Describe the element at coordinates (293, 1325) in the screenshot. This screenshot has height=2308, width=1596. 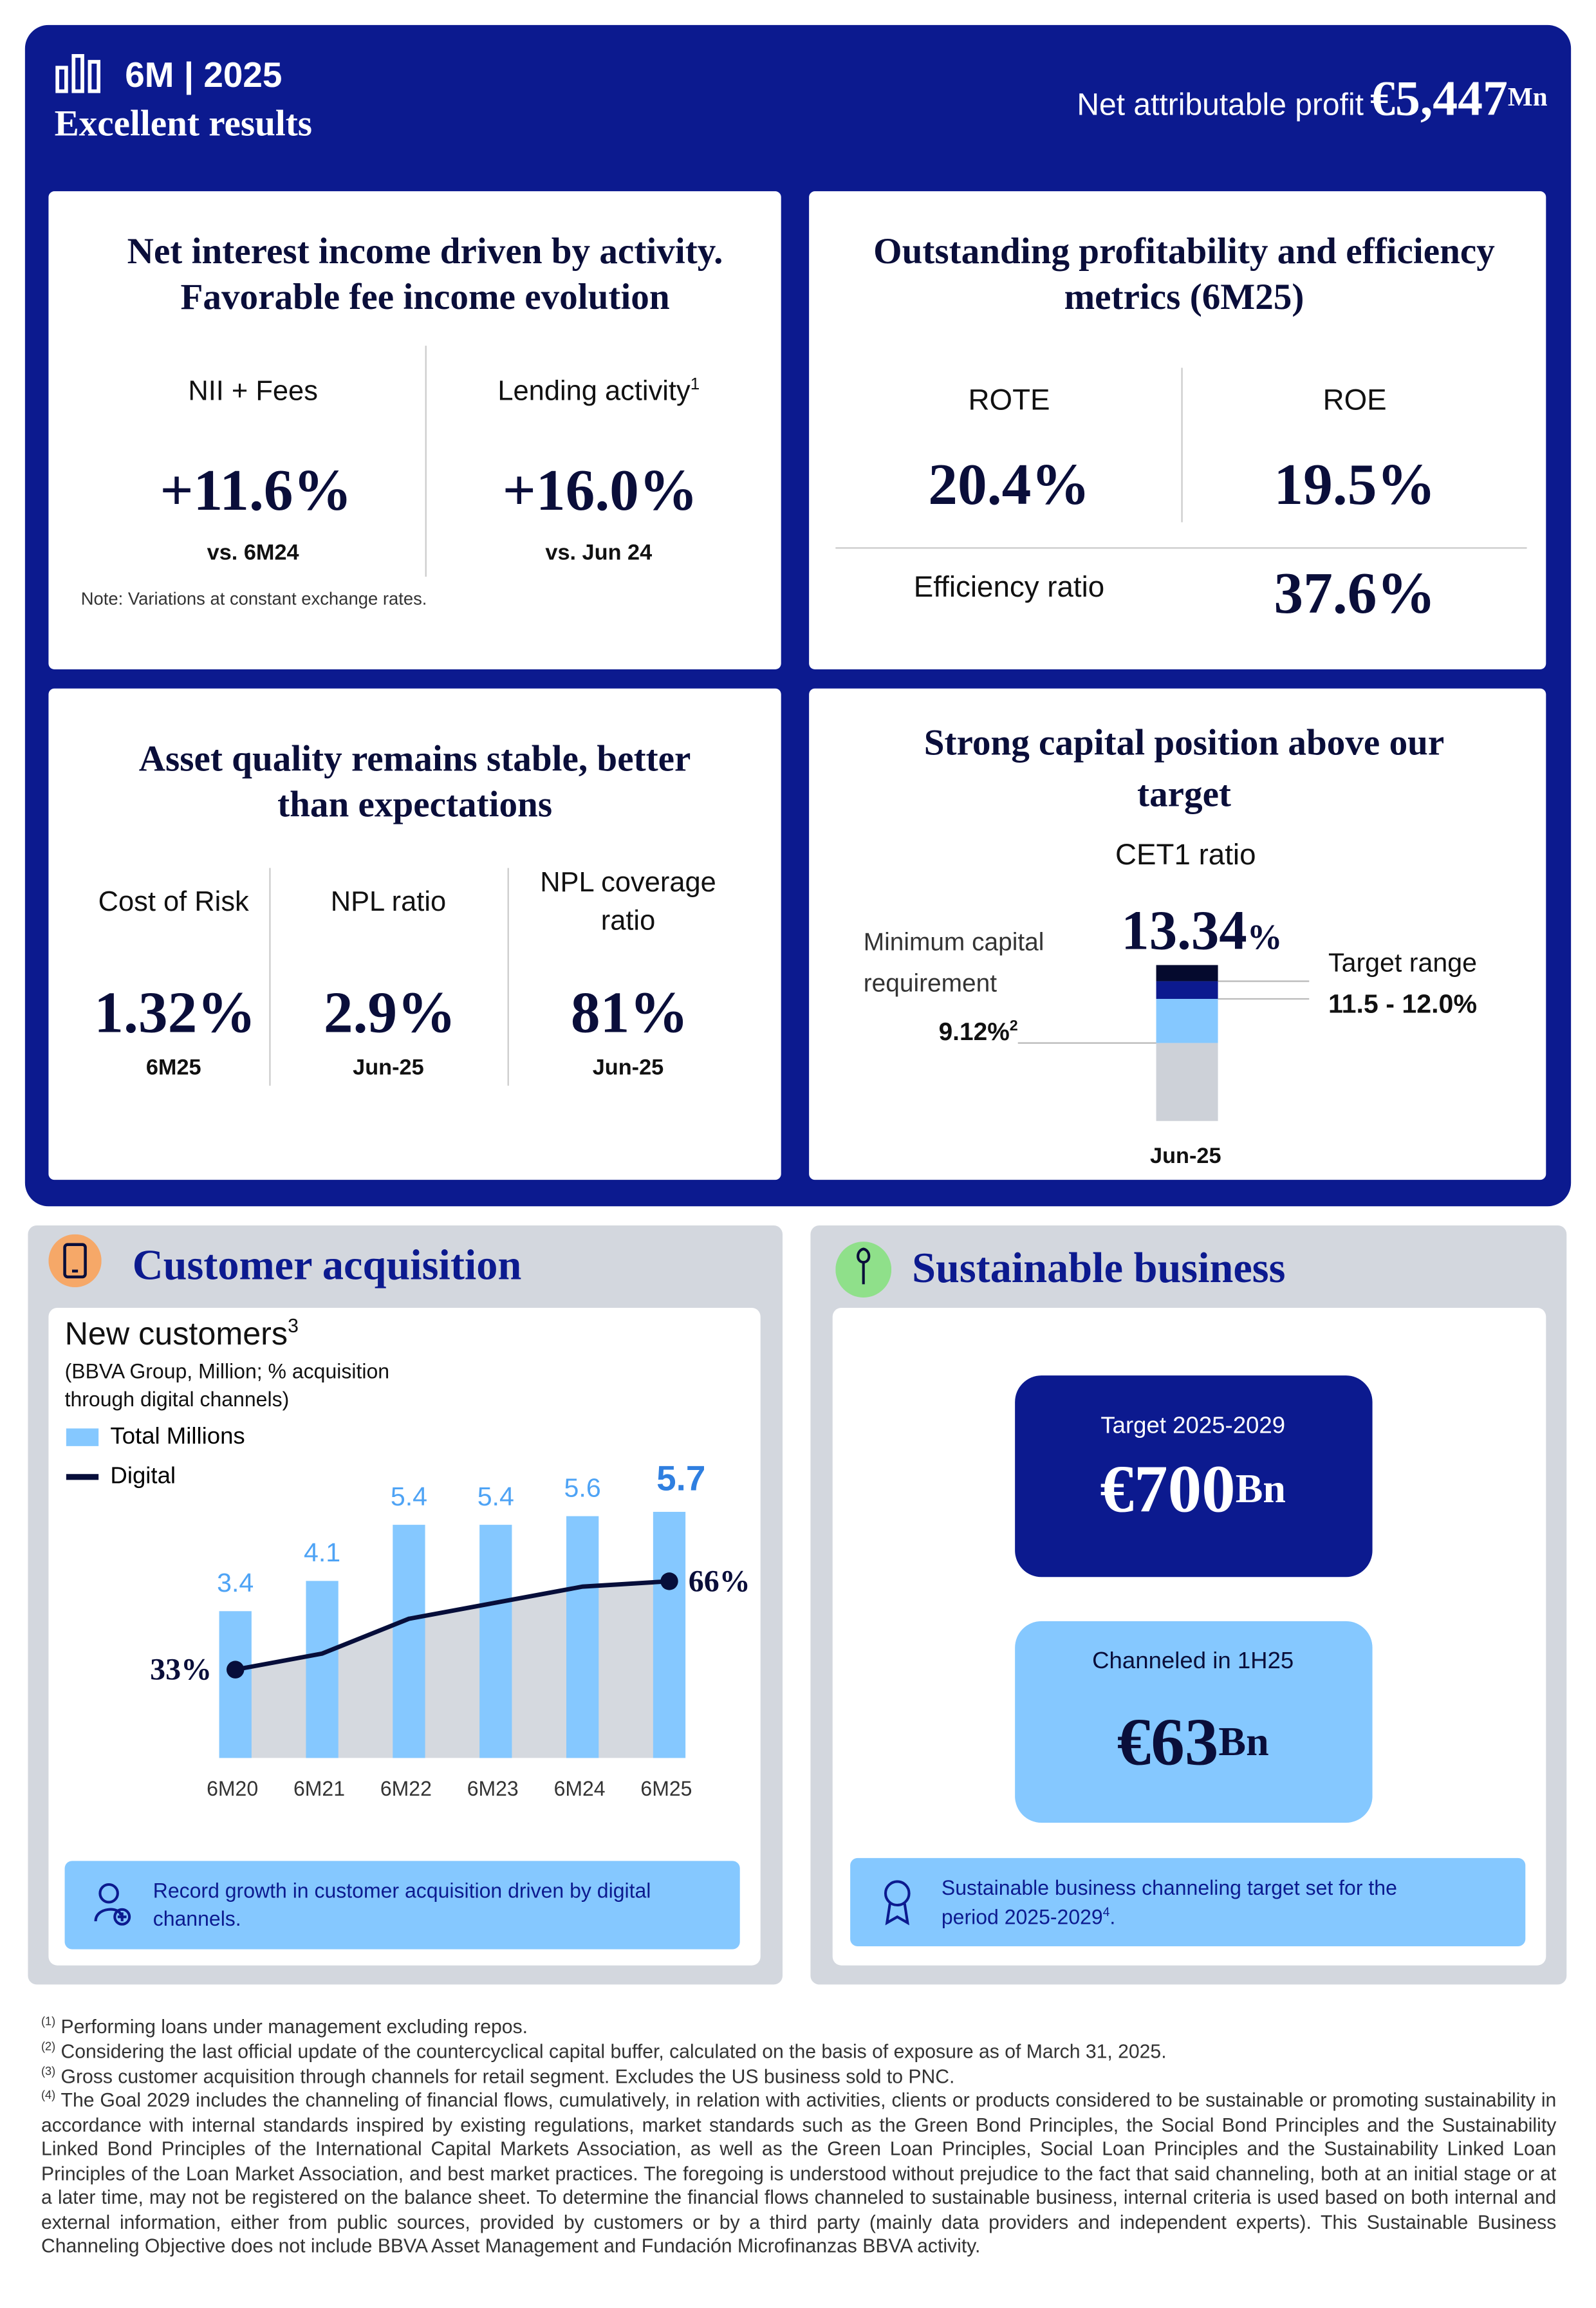
I see `footnote-ref: 3` at that location.